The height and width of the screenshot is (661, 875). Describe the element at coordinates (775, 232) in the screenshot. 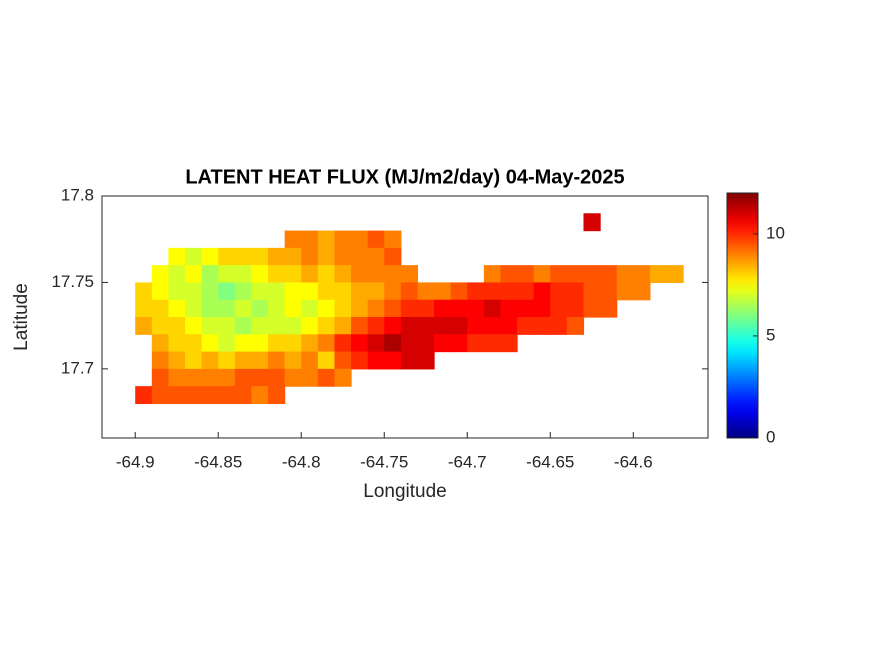

I see `colorbar-tick-label: 10` at that location.